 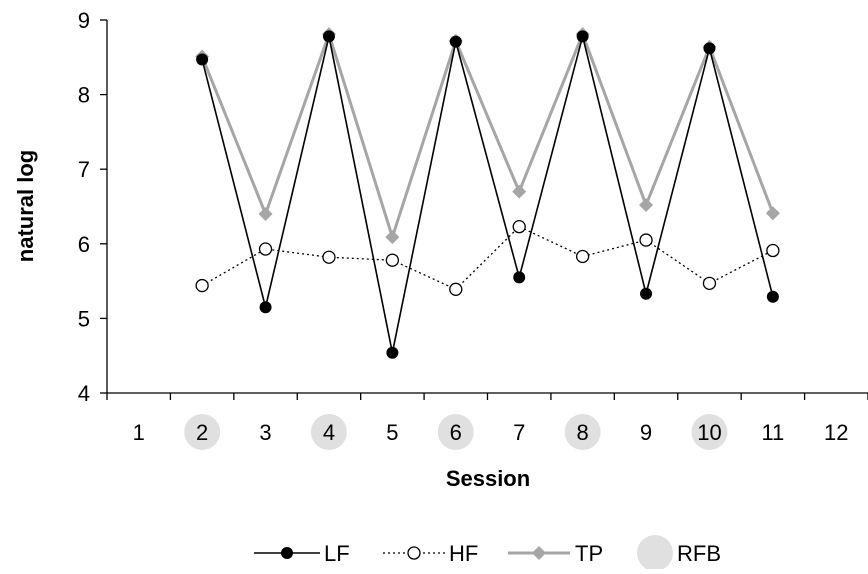 I want to click on x-tick-label: 11, so click(x=772, y=432).